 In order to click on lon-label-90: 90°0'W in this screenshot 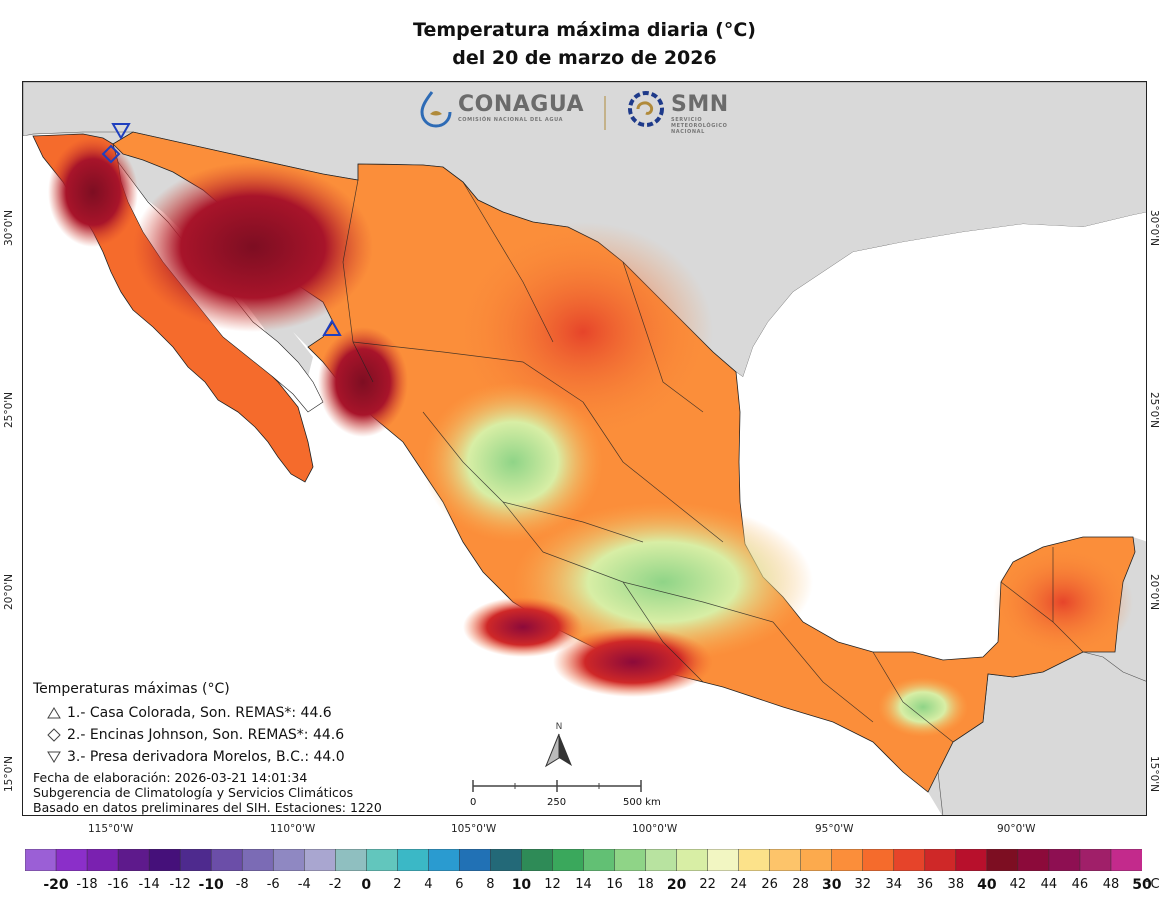, I will do `click(1016, 829)`.